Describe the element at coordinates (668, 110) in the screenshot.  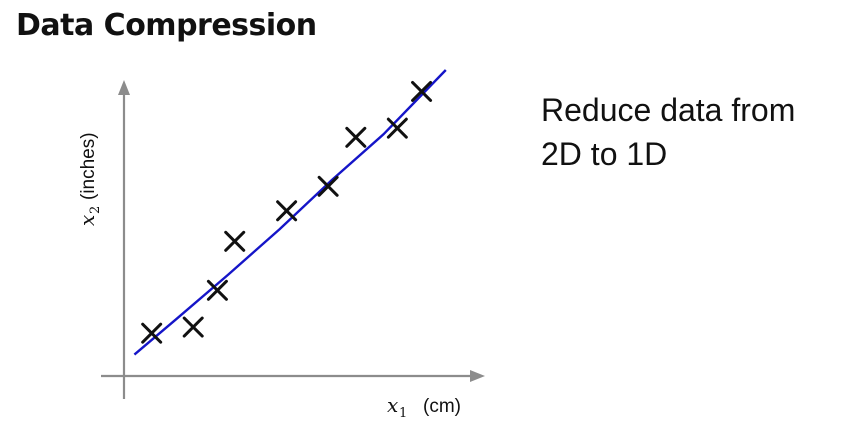
I see `description-line-1: Reduce data from` at that location.